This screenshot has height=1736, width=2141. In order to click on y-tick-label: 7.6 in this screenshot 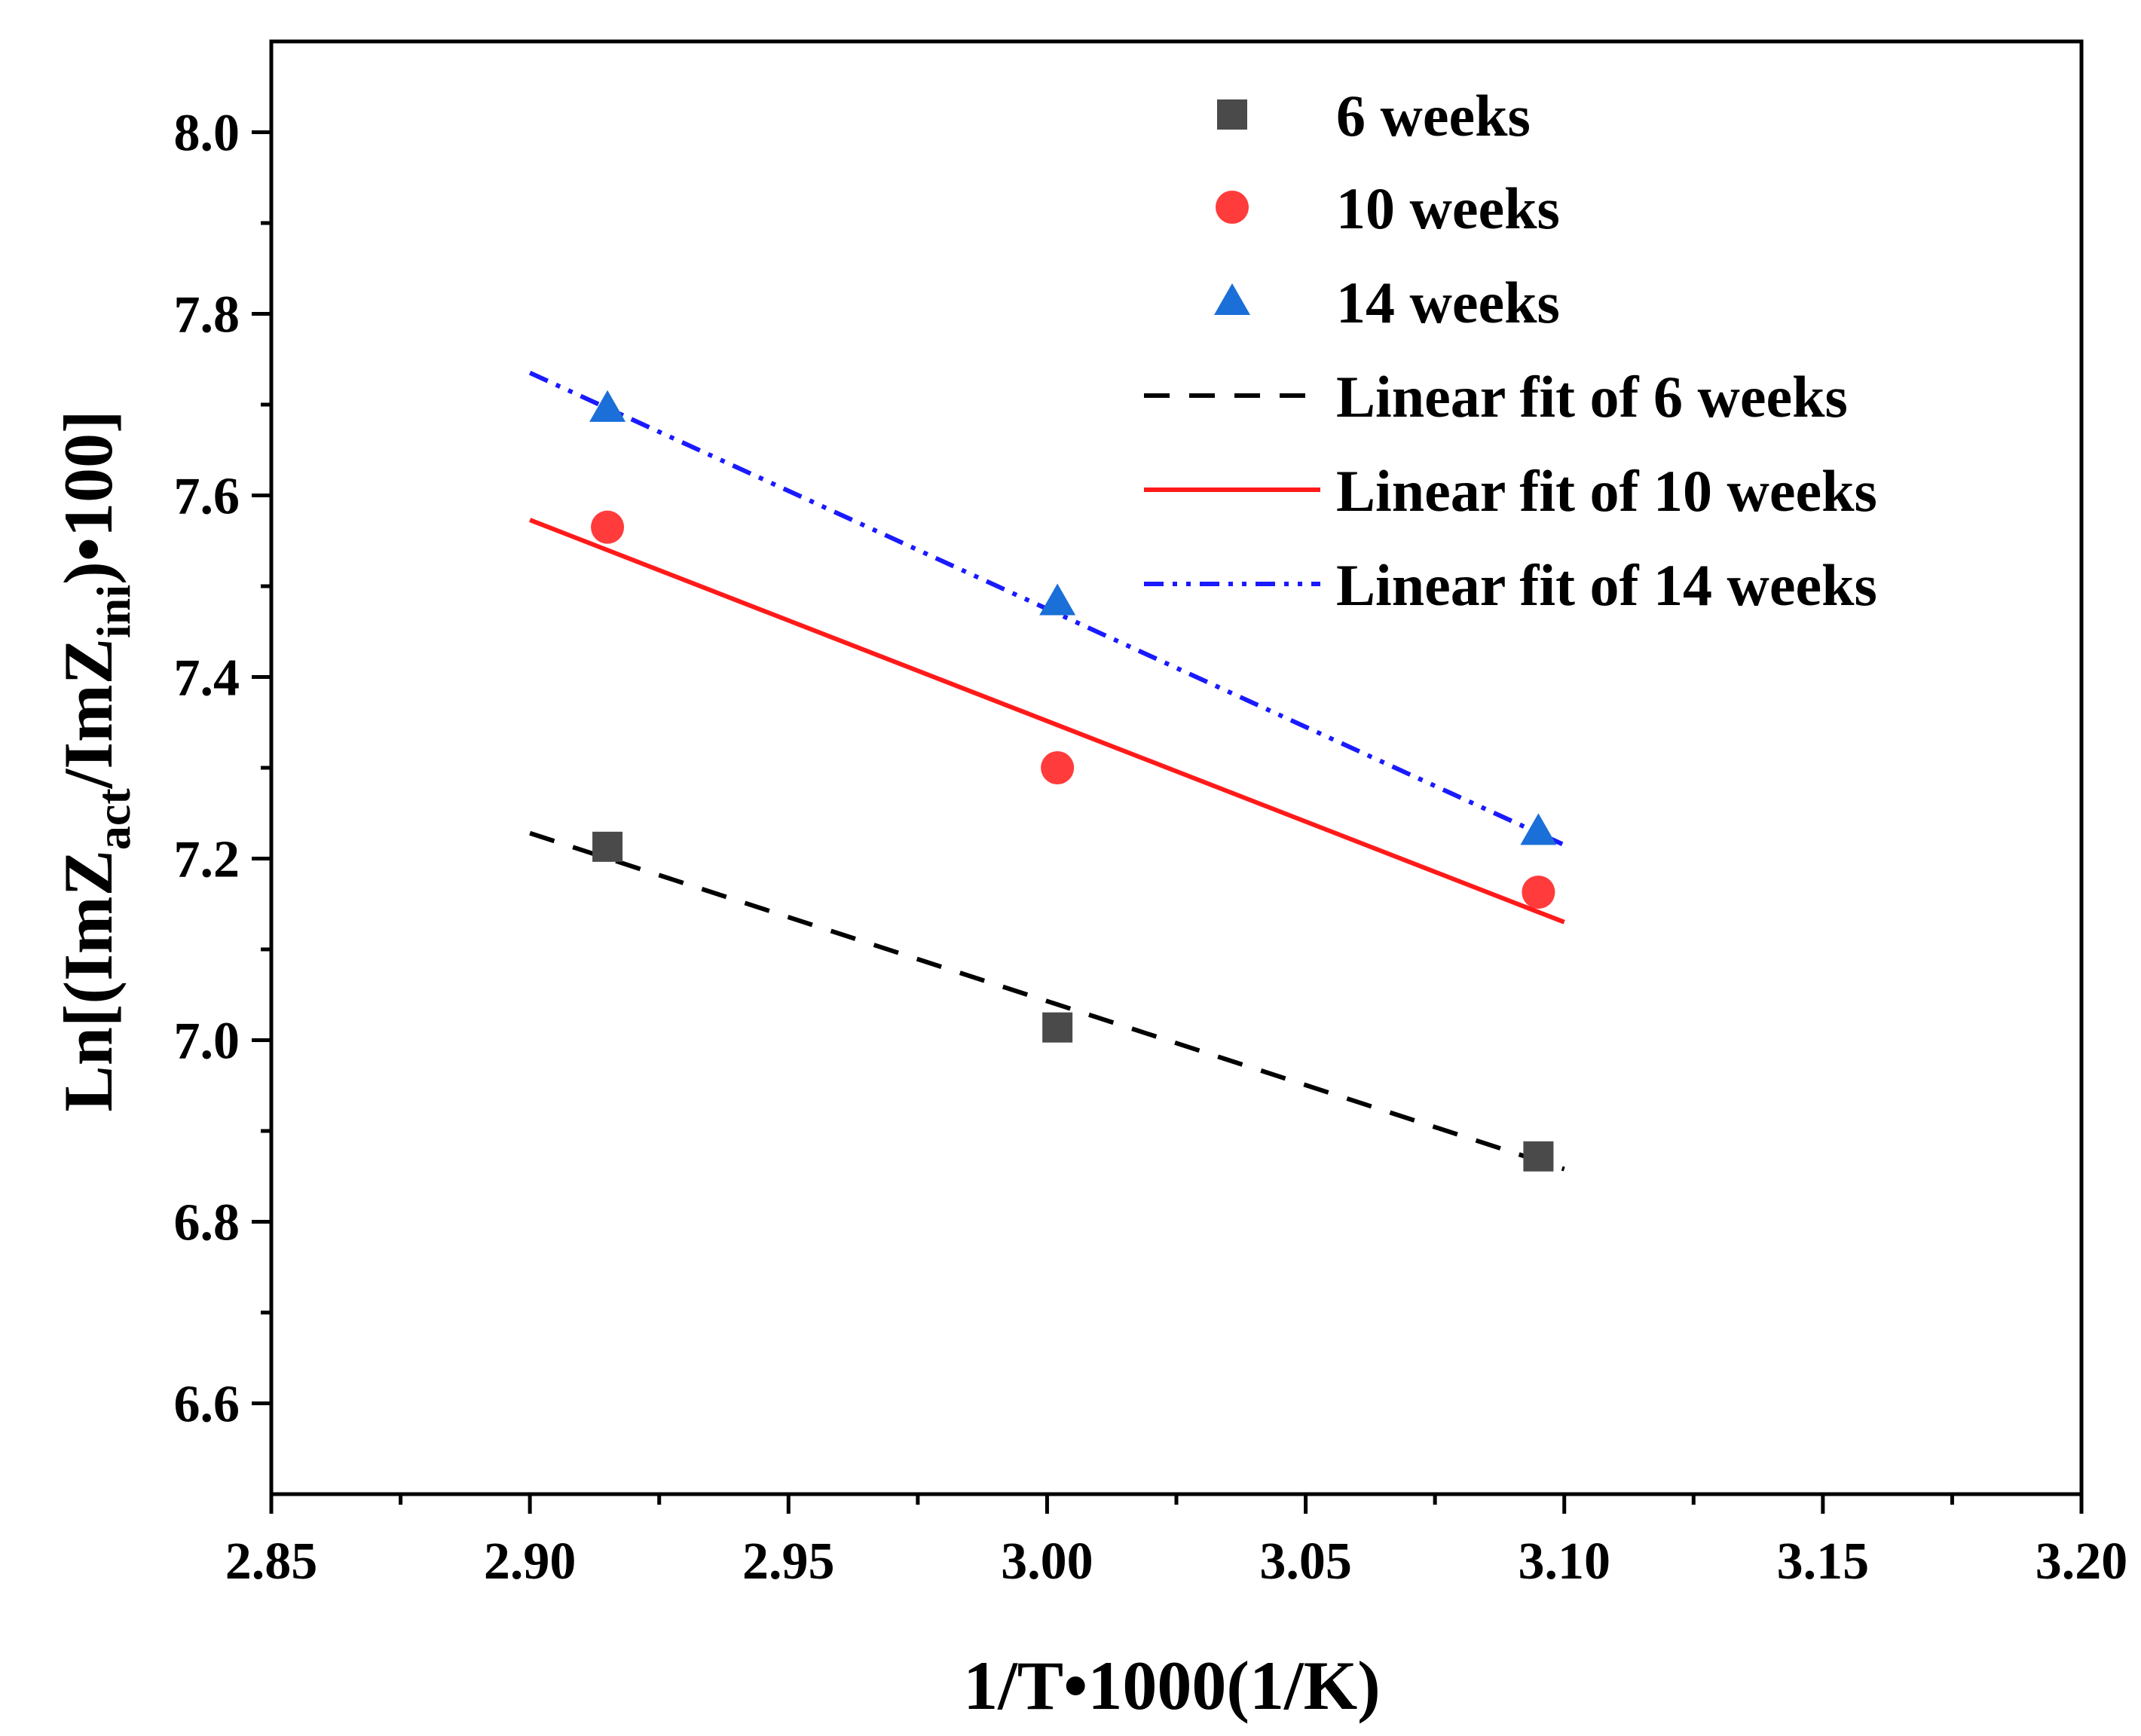, I will do `click(207, 497)`.